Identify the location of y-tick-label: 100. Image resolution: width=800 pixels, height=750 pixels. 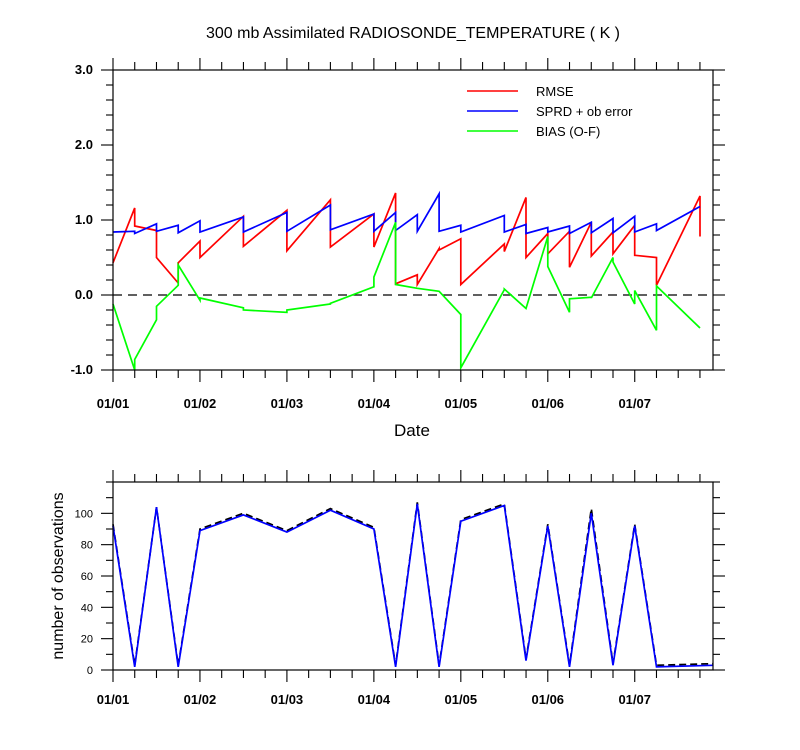
(84, 514).